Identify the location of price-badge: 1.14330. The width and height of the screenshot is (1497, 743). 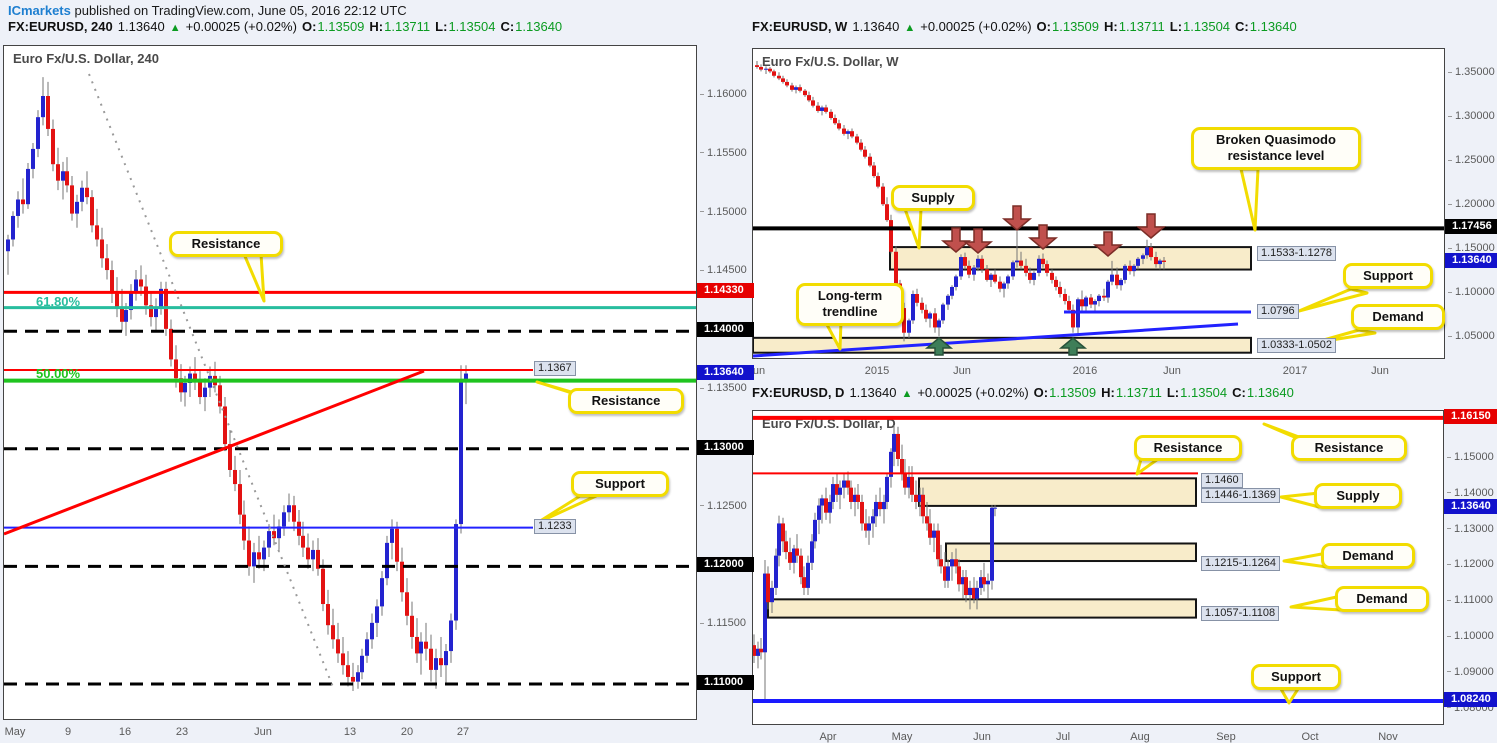
(725, 291).